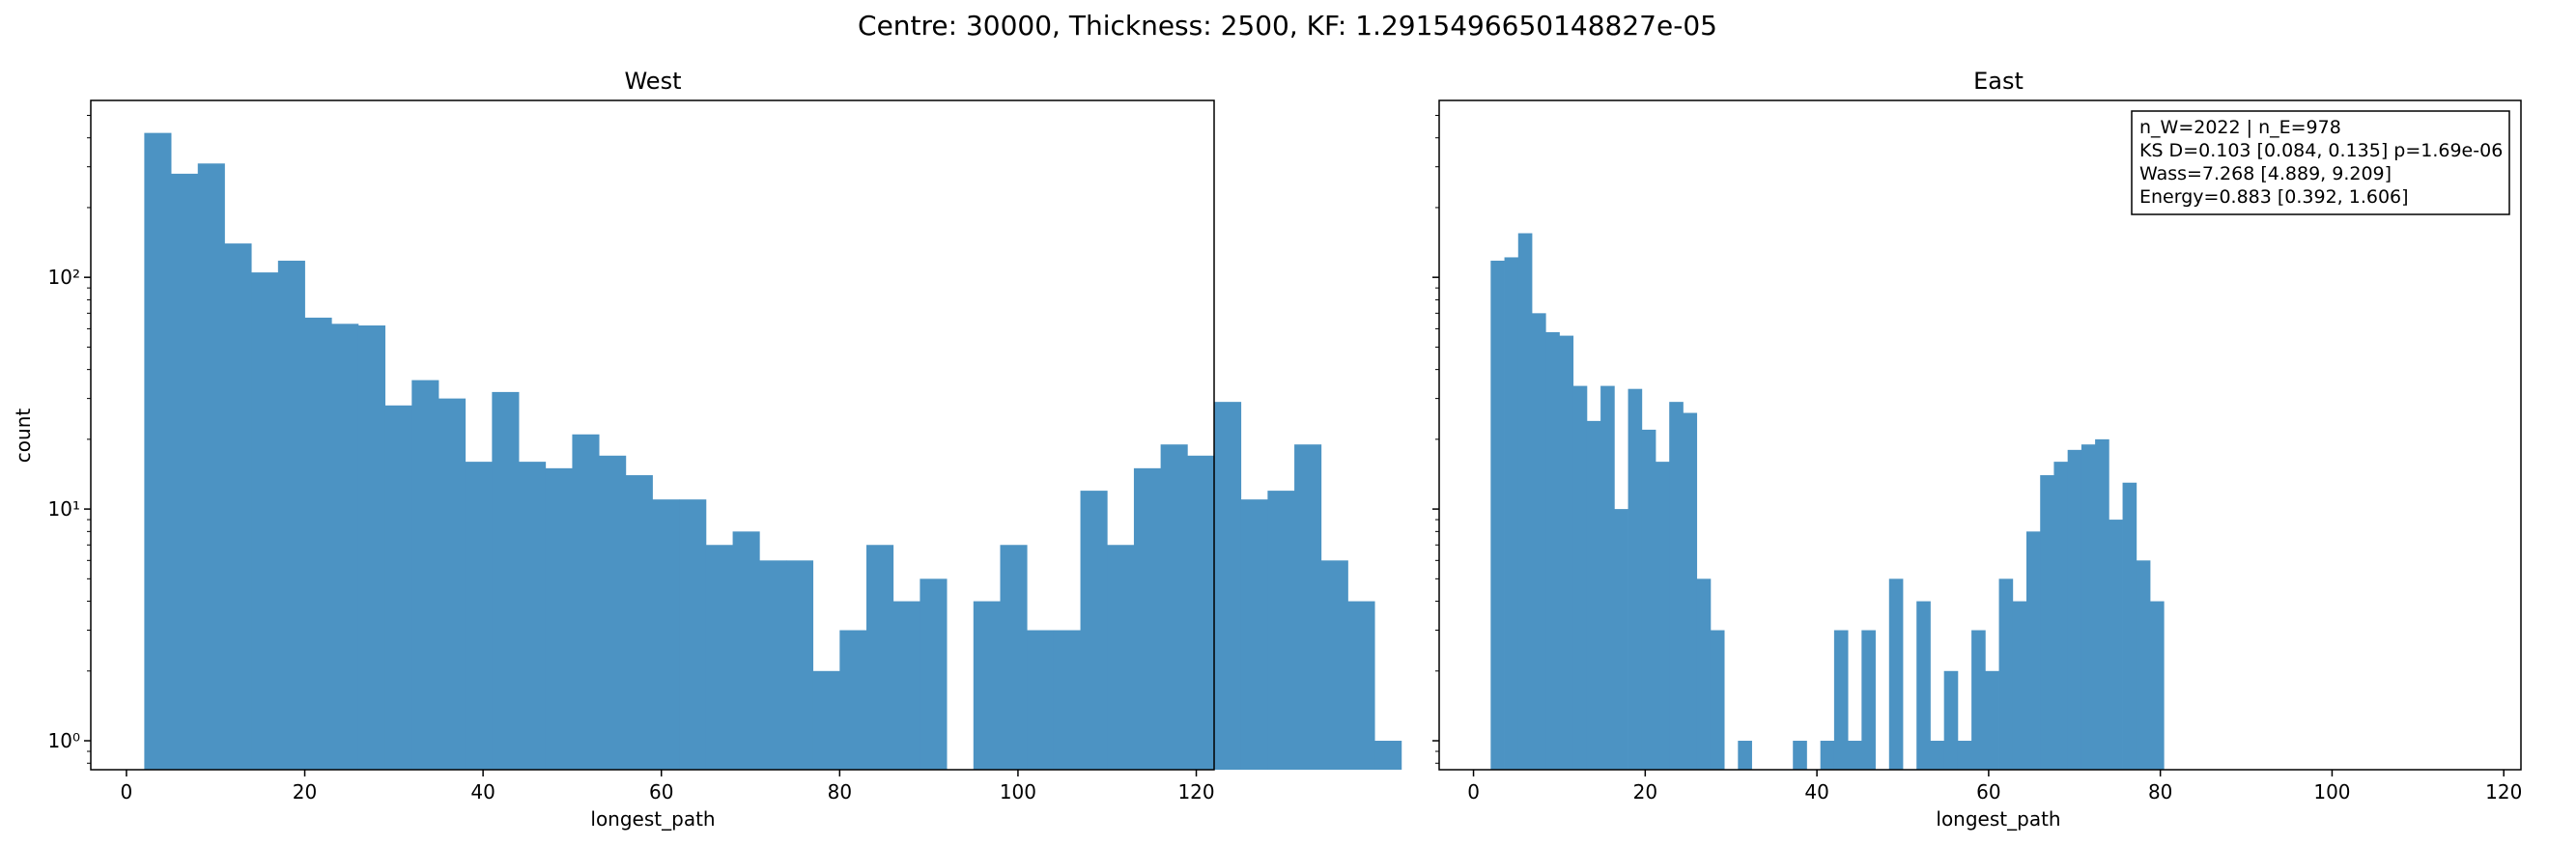  What do you see at coordinates (482, 792) in the screenshot?
I see `west-xtick-label: 40` at bounding box center [482, 792].